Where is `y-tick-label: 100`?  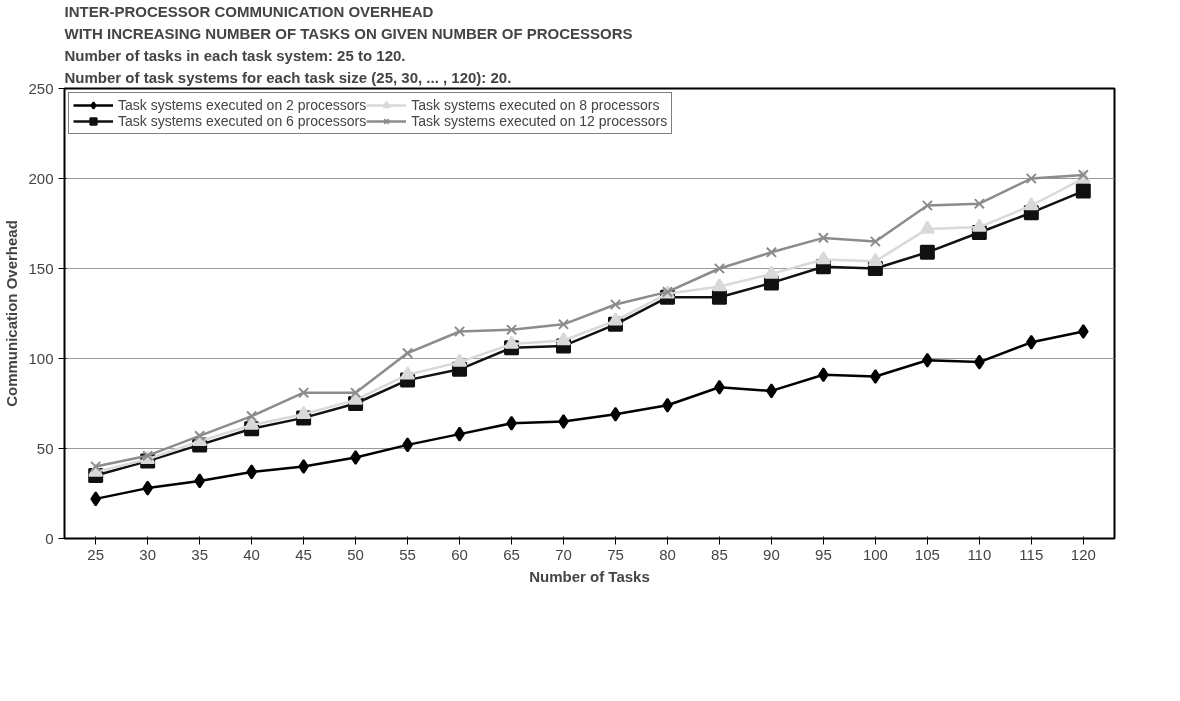 y-tick-label: 100 is located at coordinates (41, 358).